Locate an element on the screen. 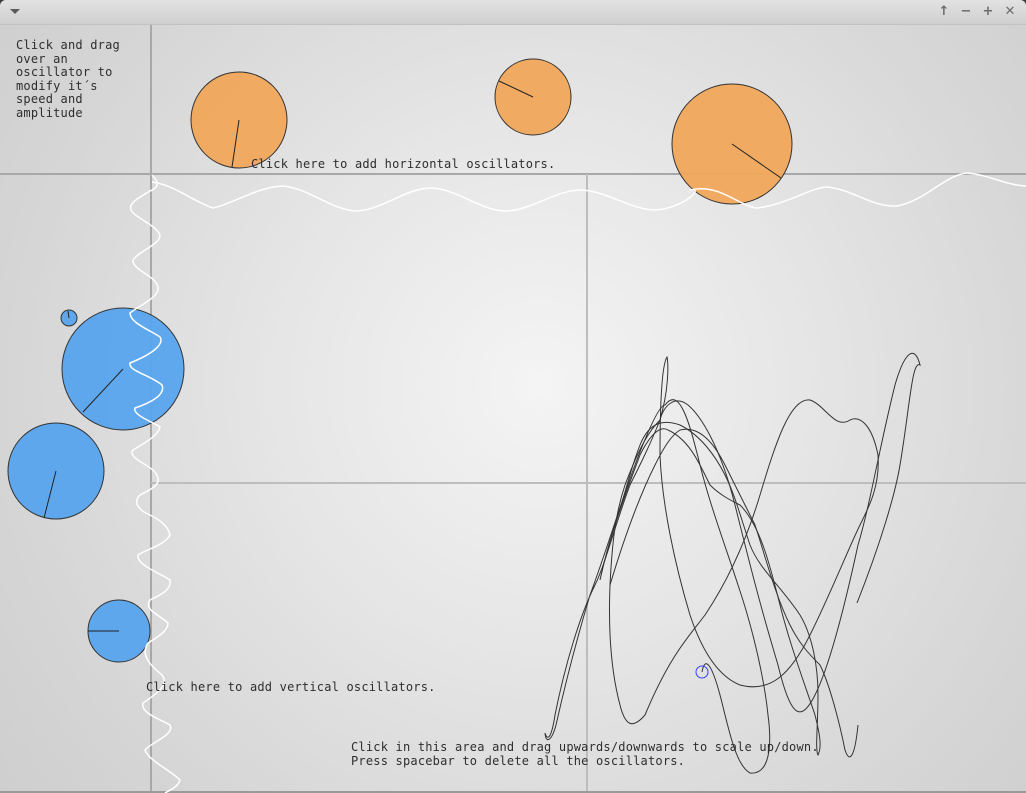 The width and height of the screenshot is (1026, 793). close-button: ✕ is located at coordinates (1010, 11).